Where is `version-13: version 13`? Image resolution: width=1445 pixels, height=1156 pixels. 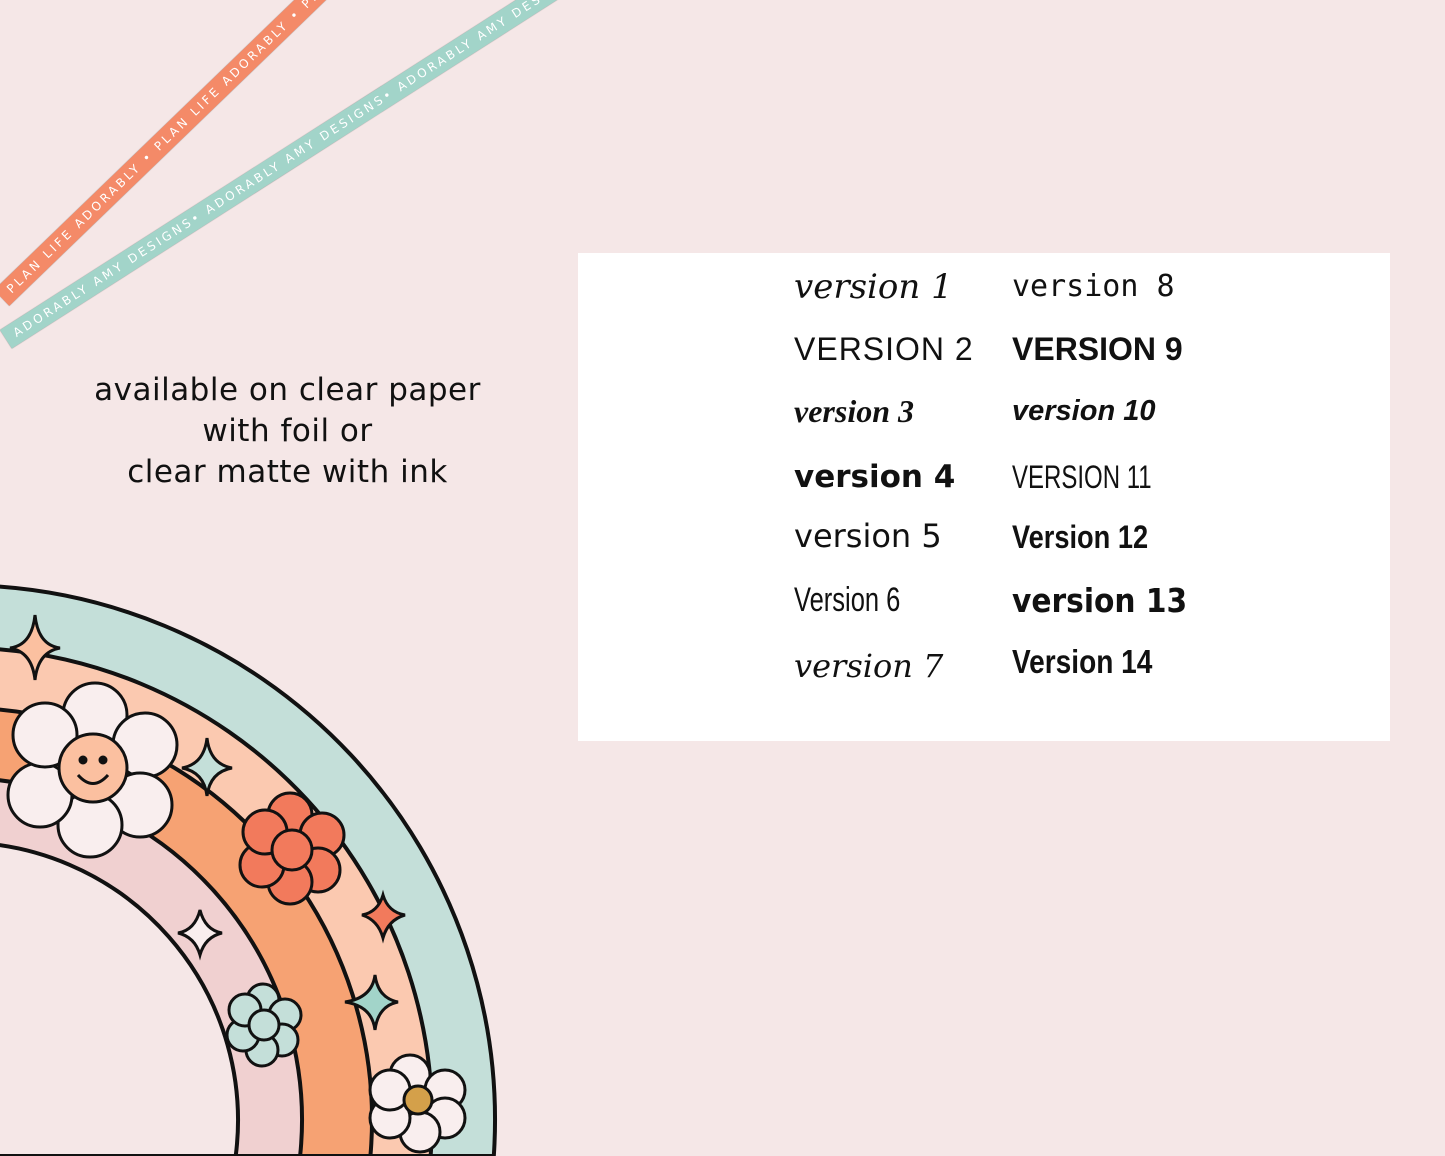
version-13: version 13 is located at coordinates (1100, 600).